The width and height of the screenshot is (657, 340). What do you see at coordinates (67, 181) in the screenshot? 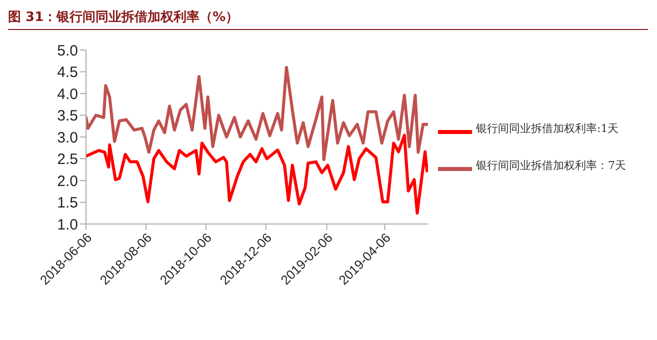
I see `y-tick-label: 2.0` at bounding box center [67, 181].